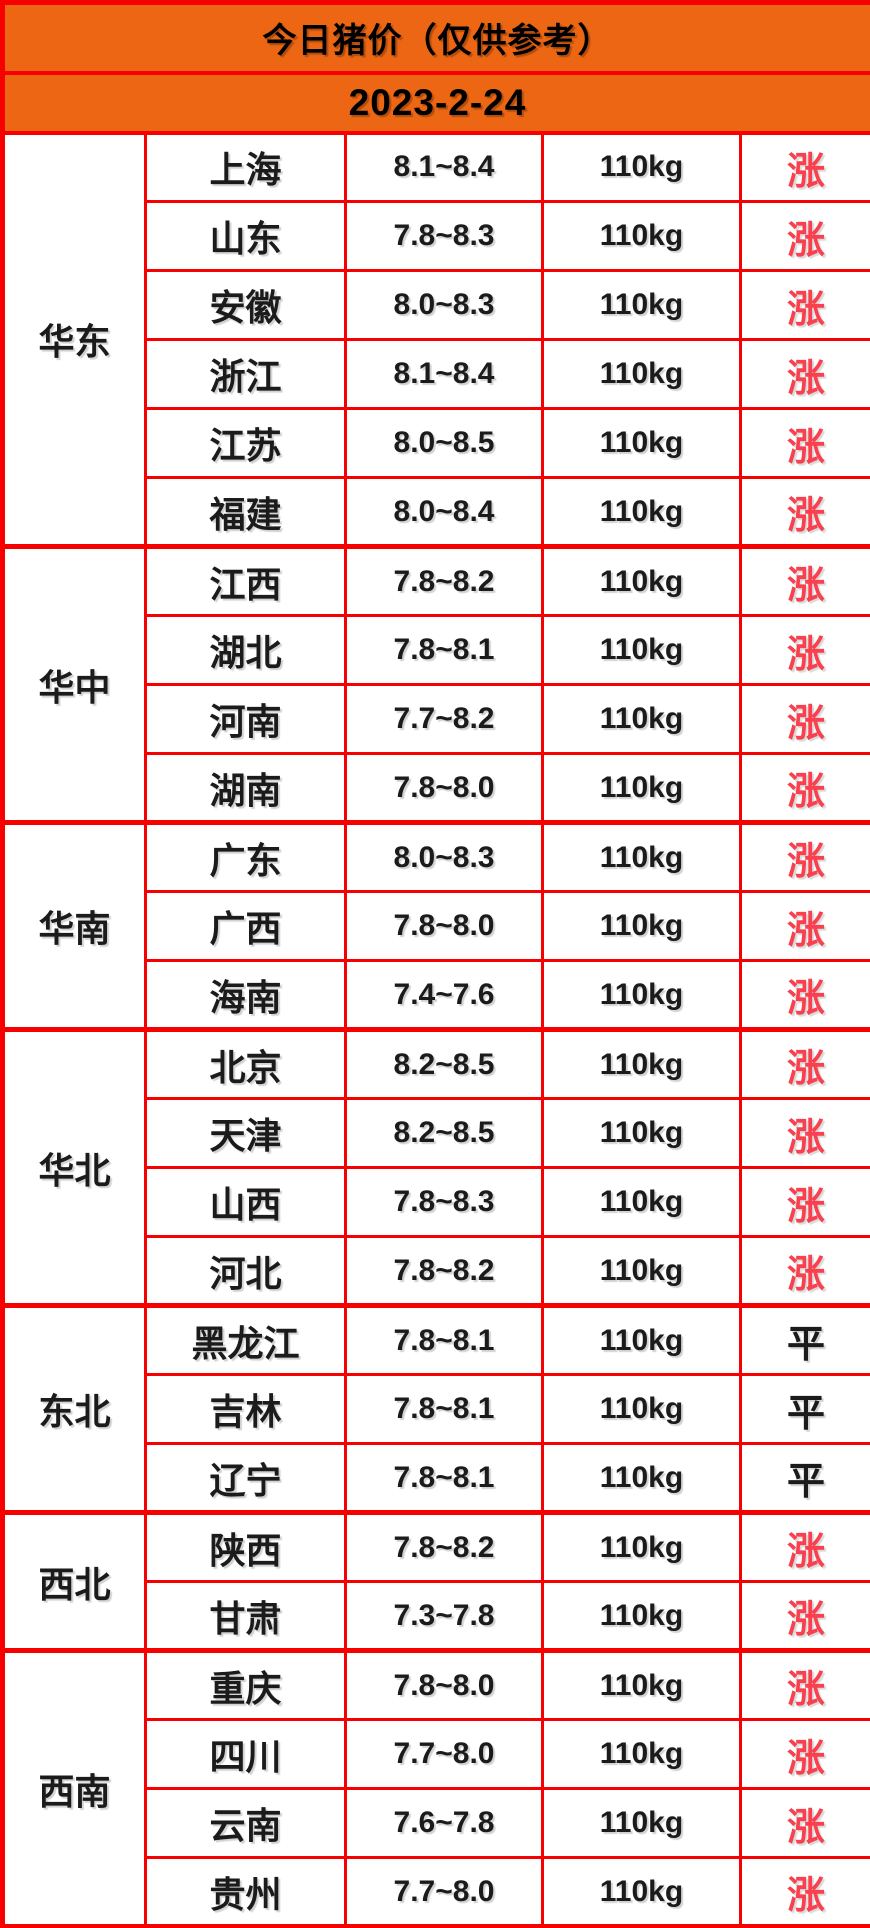 The width and height of the screenshot is (870, 1928). Describe the element at coordinates (245, 719) in the screenshot. I see `province-cell: 河南` at that location.